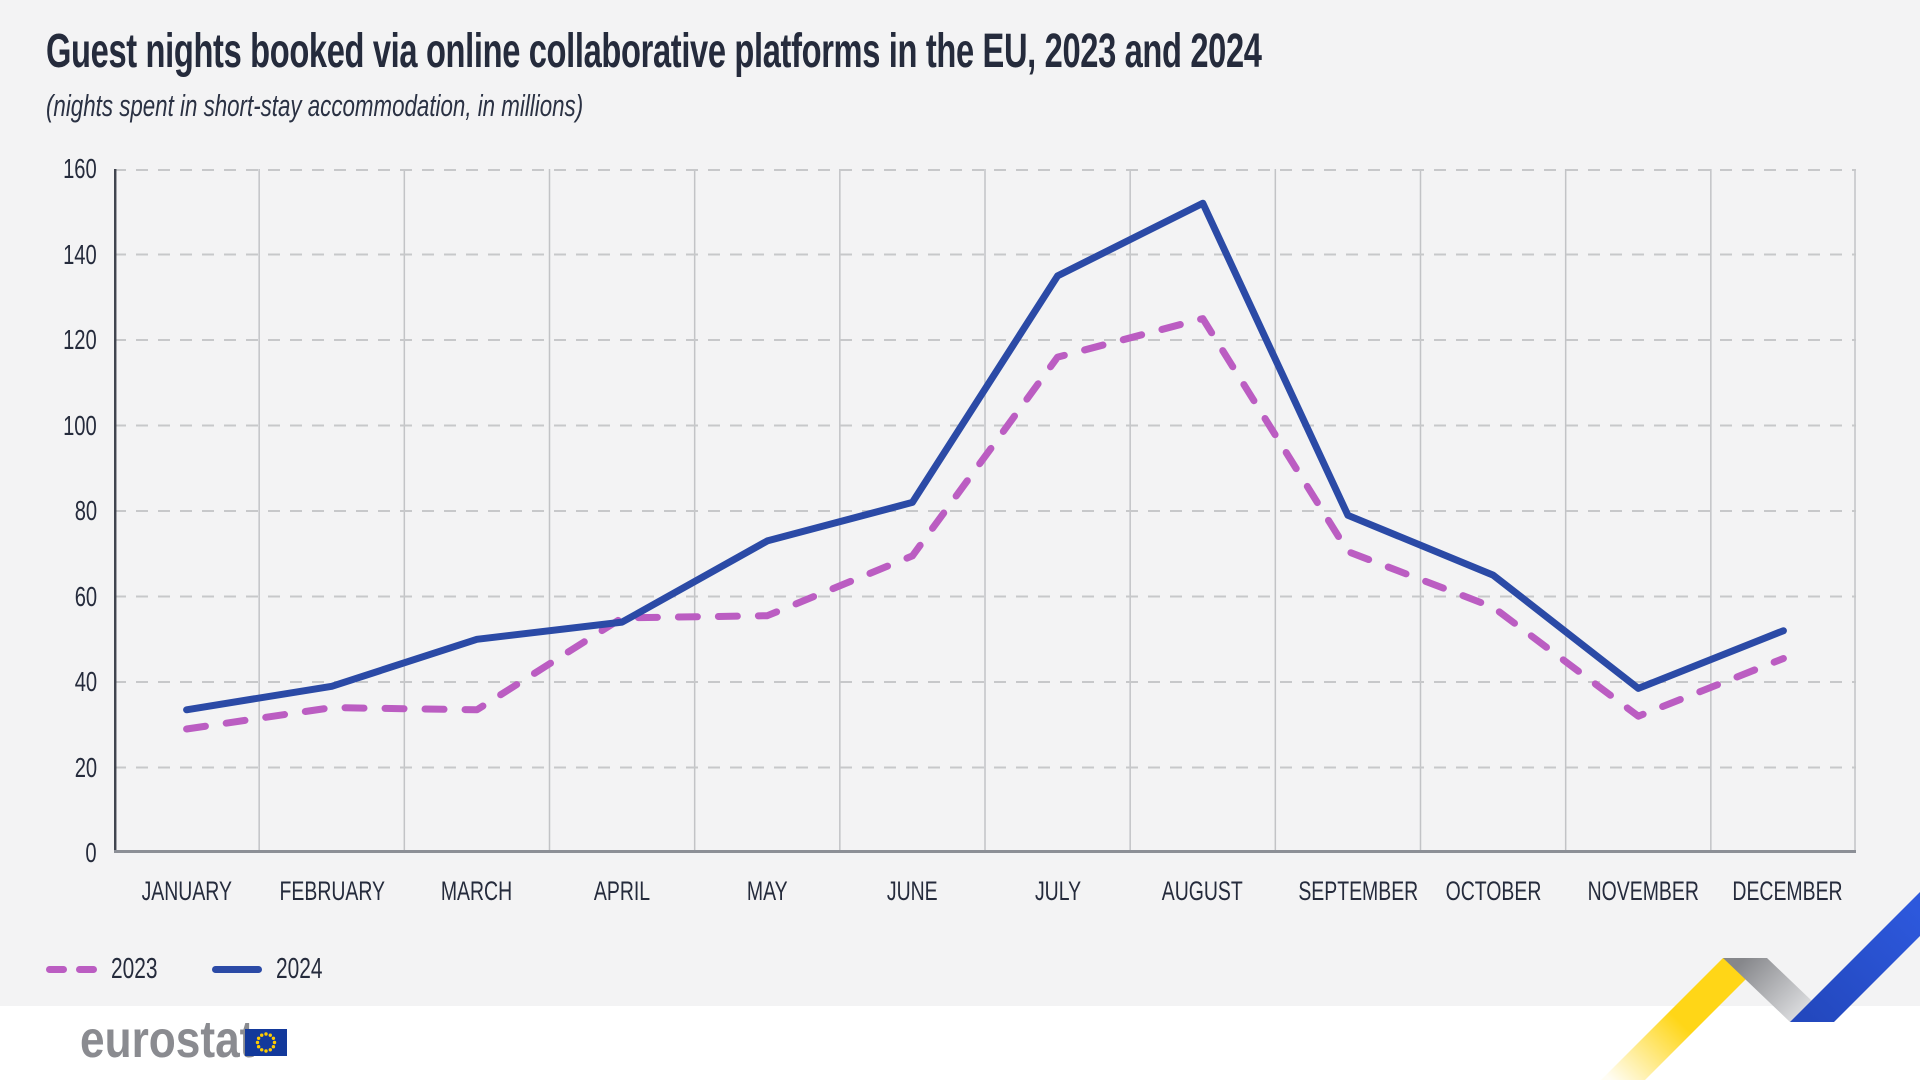 Image resolution: width=1920 pixels, height=1080 pixels. I want to click on eurostat-logo: eurostat, so click(183, 1041).